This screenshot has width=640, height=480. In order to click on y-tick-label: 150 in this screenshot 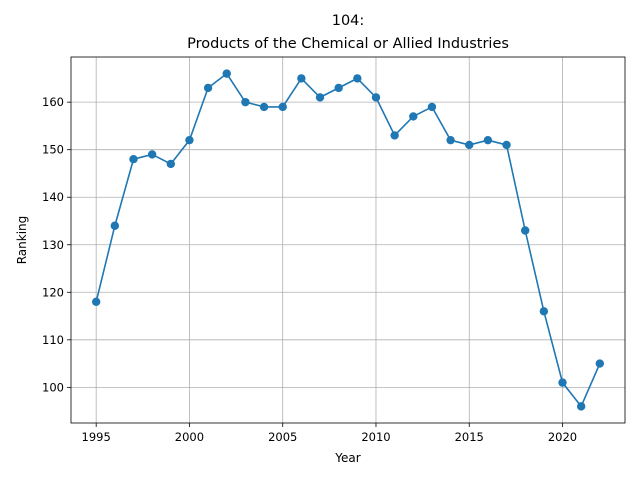, I will do `click(53, 150)`.